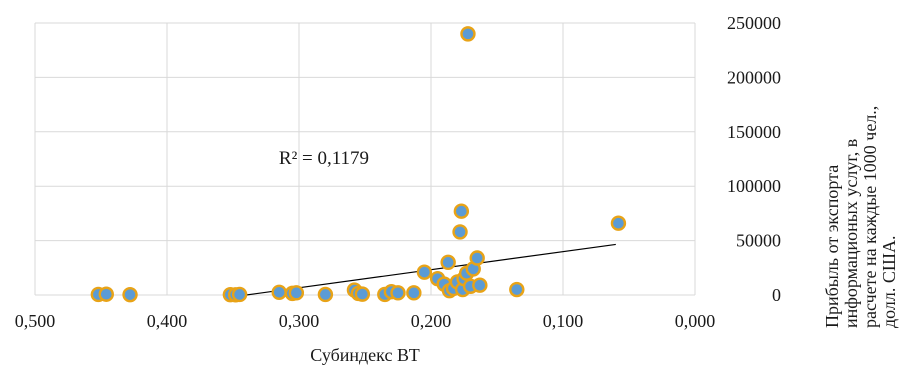 This screenshot has width=920, height=365. I want to click on y-axis-title-line-3: расчете на каждые 1000 чел.,, so click(870, 217).